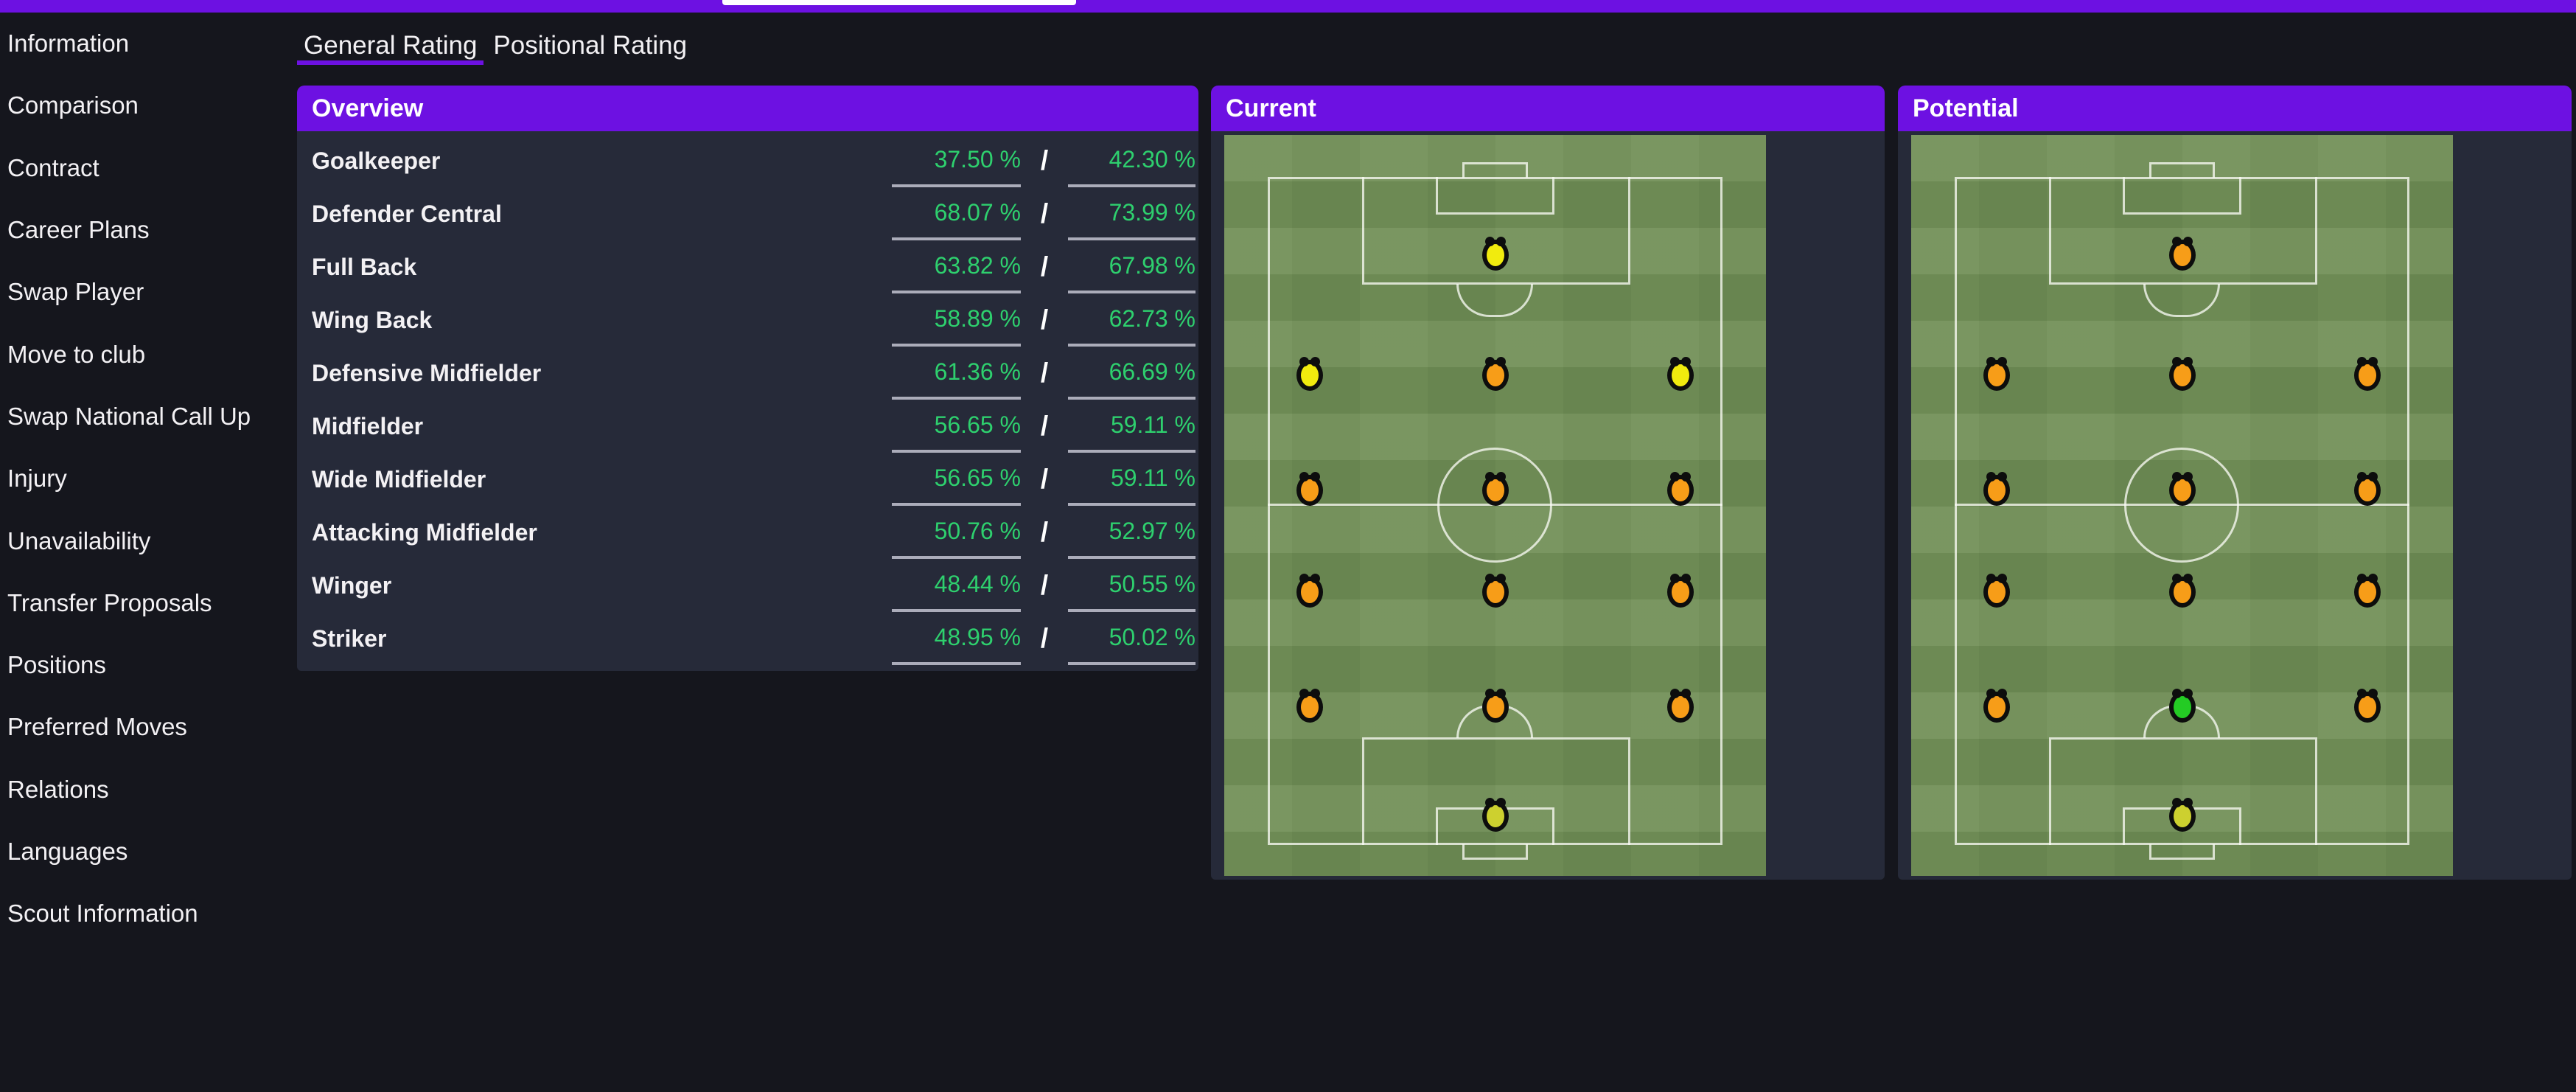 The image size is (2576, 1092). What do you see at coordinates (1271, 108) in the screenshot?
I see `current-panel-title: Current` at bounding box center [1271, 108].